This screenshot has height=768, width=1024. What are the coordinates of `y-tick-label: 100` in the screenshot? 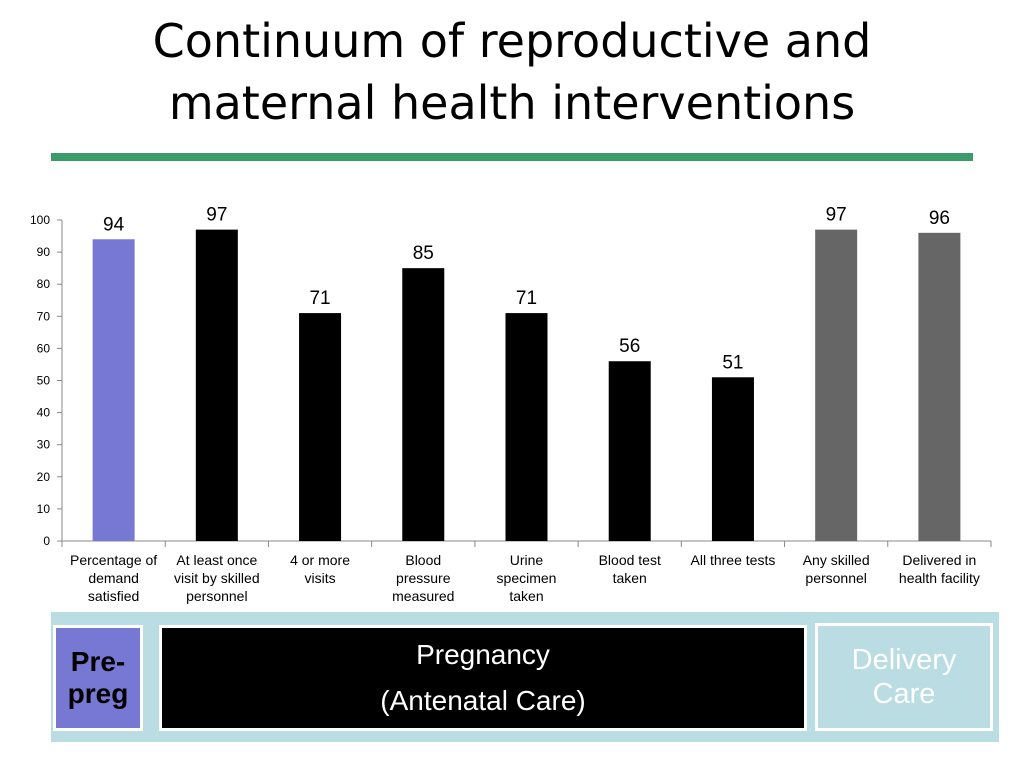 It's located at (40, 220).